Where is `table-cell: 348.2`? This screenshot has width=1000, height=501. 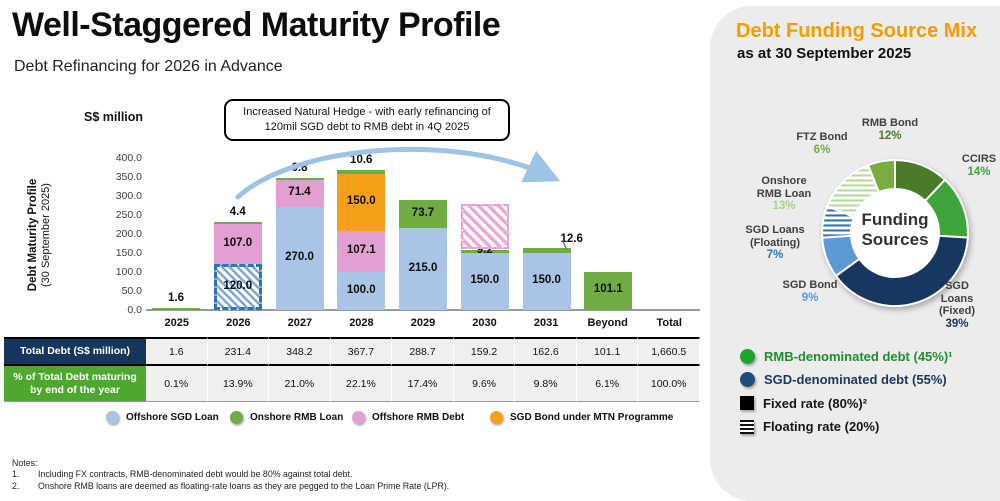
table-cell: 348.2 is located at coordinates (300, 351).